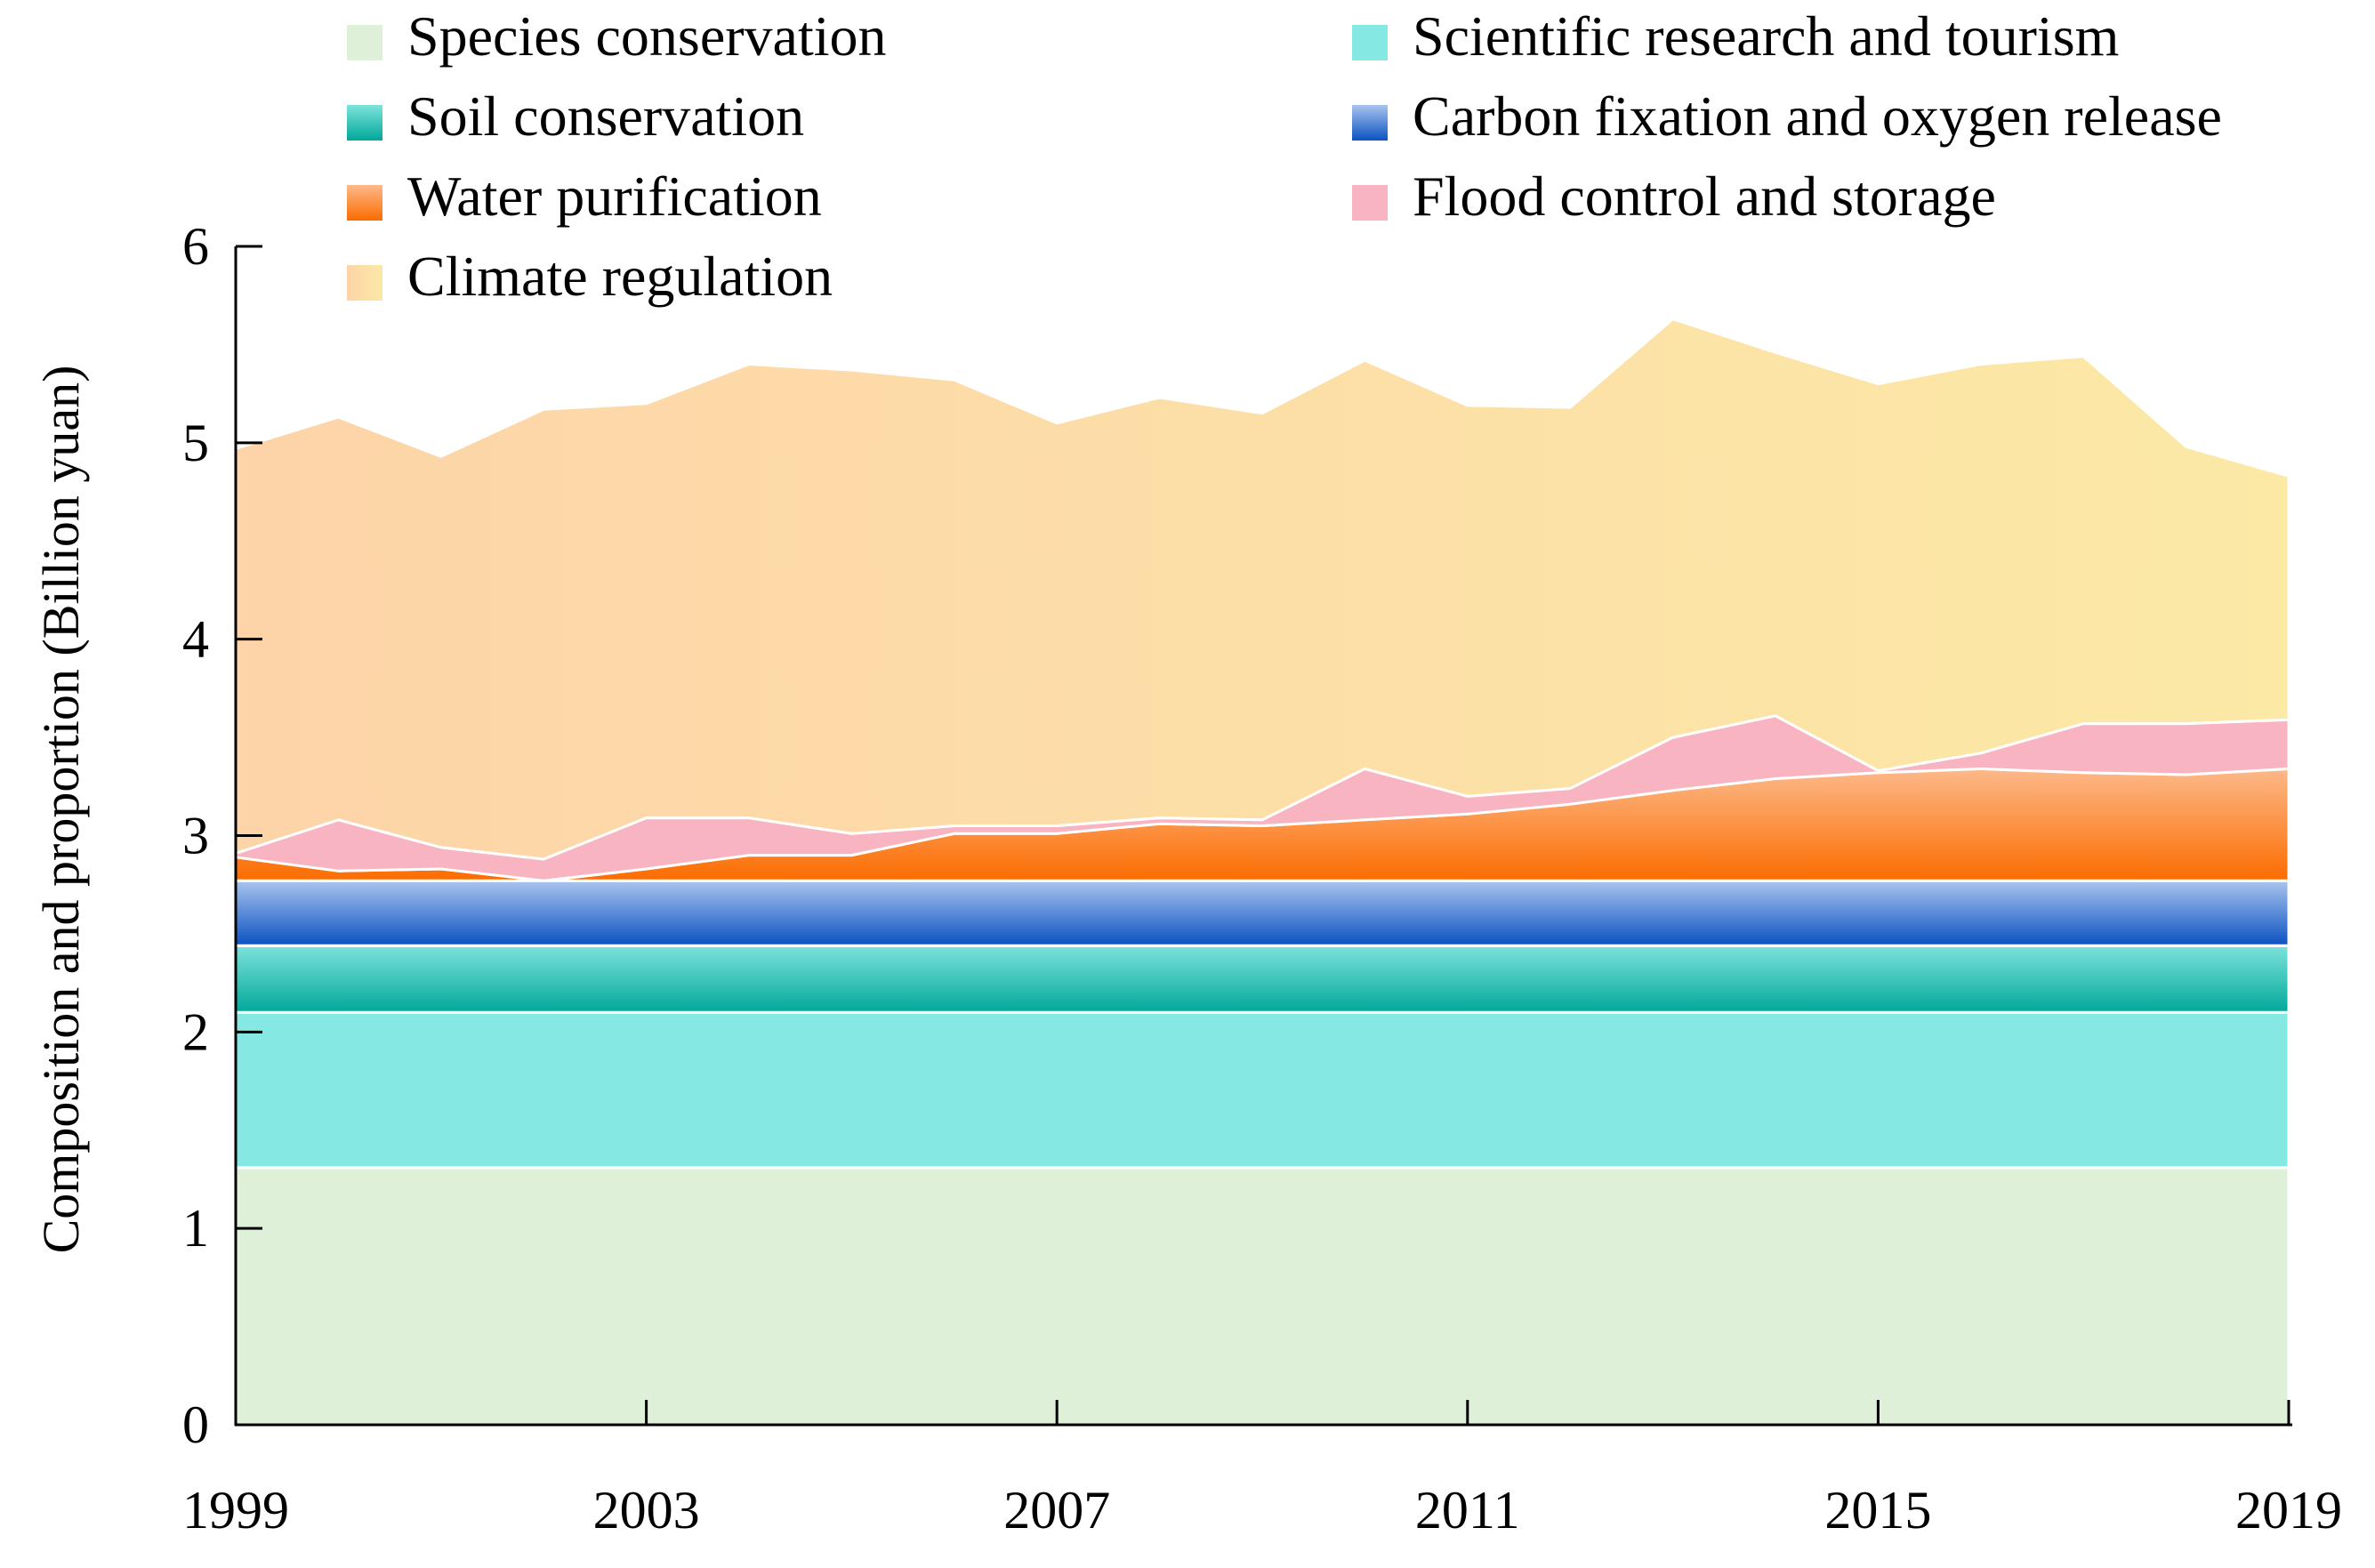 The width and height of the screenshot is (2375, 1568). I want to click on legend-item-soil-conservation: Soil conservation, so click(575, 116).